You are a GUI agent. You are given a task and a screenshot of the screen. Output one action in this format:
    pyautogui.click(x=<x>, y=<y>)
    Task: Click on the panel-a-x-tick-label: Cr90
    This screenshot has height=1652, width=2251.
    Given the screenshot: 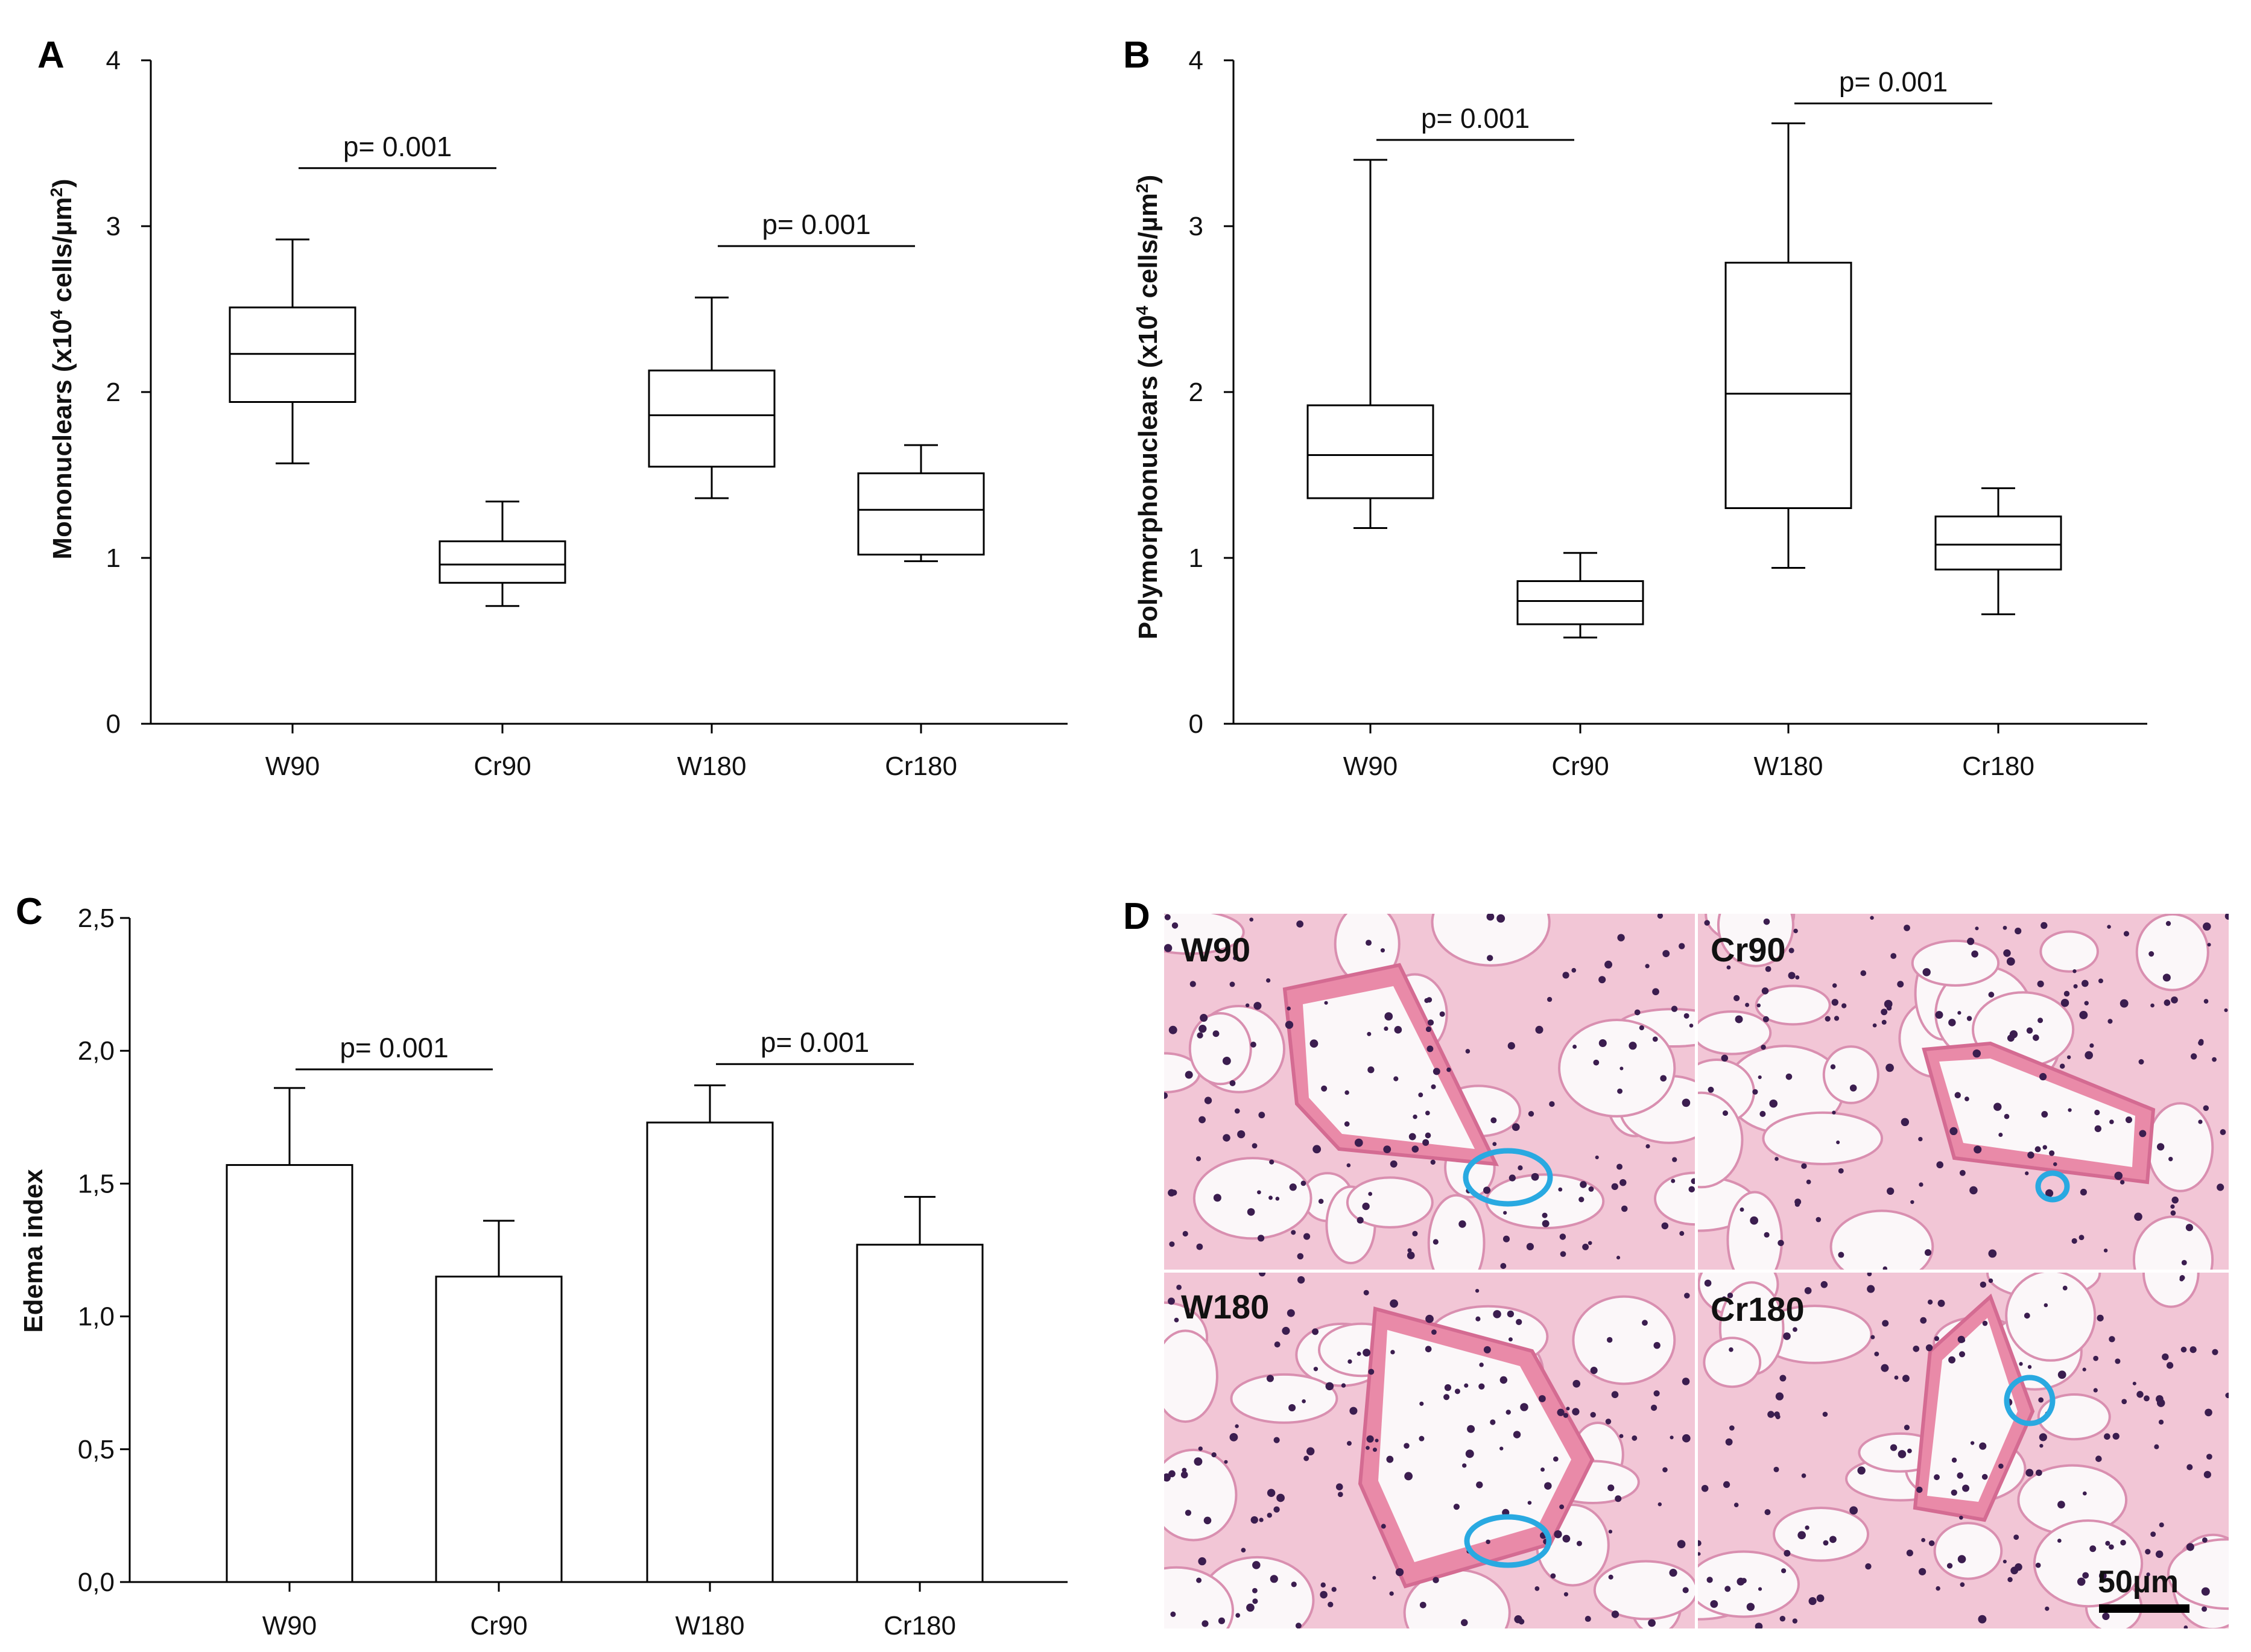 What is the action you would take?
    pyautogui.click(x=502, y=766)
    